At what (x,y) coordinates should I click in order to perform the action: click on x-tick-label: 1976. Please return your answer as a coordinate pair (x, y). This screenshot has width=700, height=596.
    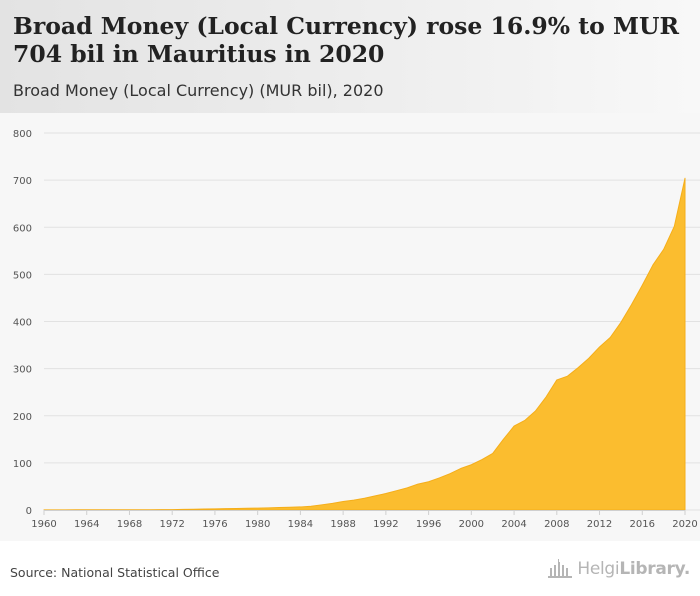
    Looking at the image, I should click on (214, 524).